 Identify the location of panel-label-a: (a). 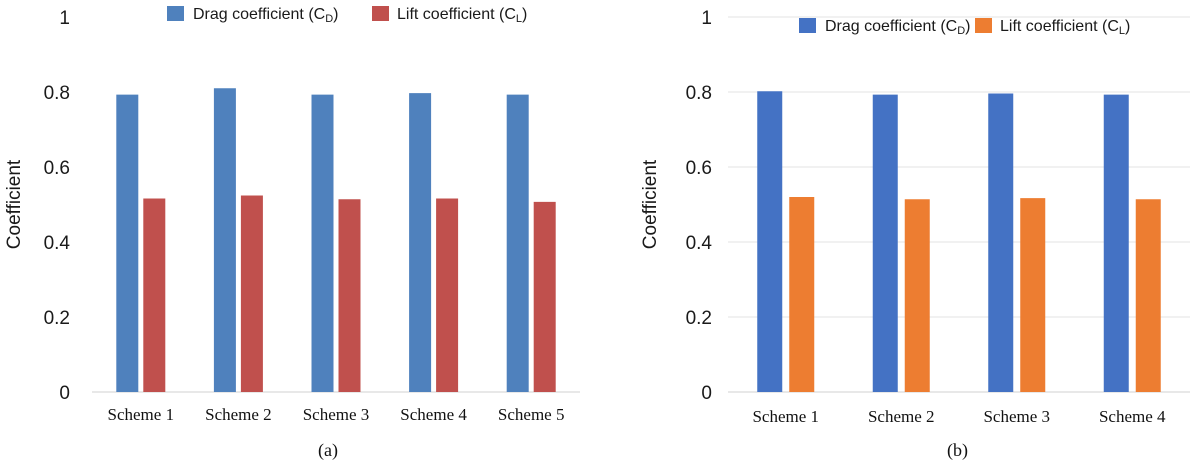
(328, 450).